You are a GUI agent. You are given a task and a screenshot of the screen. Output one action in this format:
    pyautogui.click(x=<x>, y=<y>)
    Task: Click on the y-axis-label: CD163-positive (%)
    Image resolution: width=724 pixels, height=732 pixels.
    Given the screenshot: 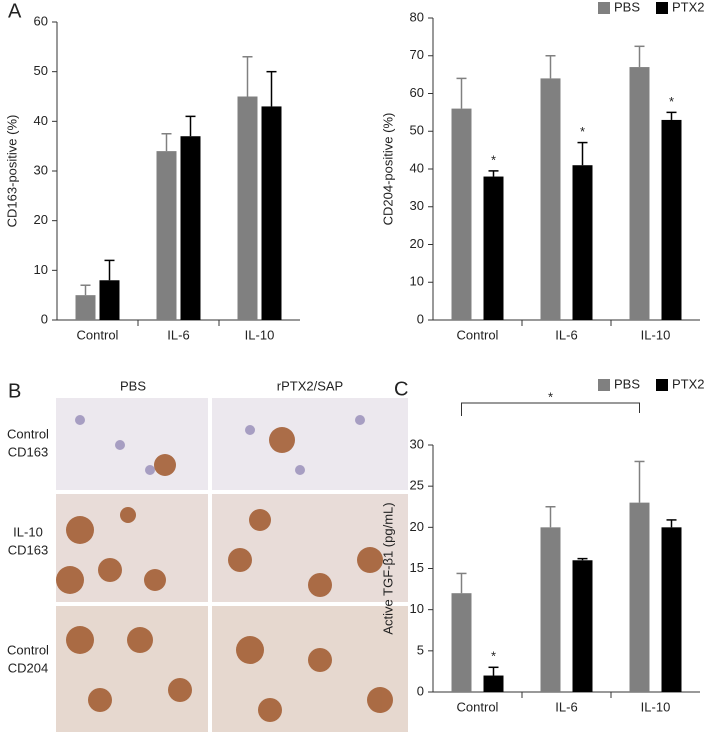 What is the action you would take?
    pyautogui.click(x=11, y=171)
    